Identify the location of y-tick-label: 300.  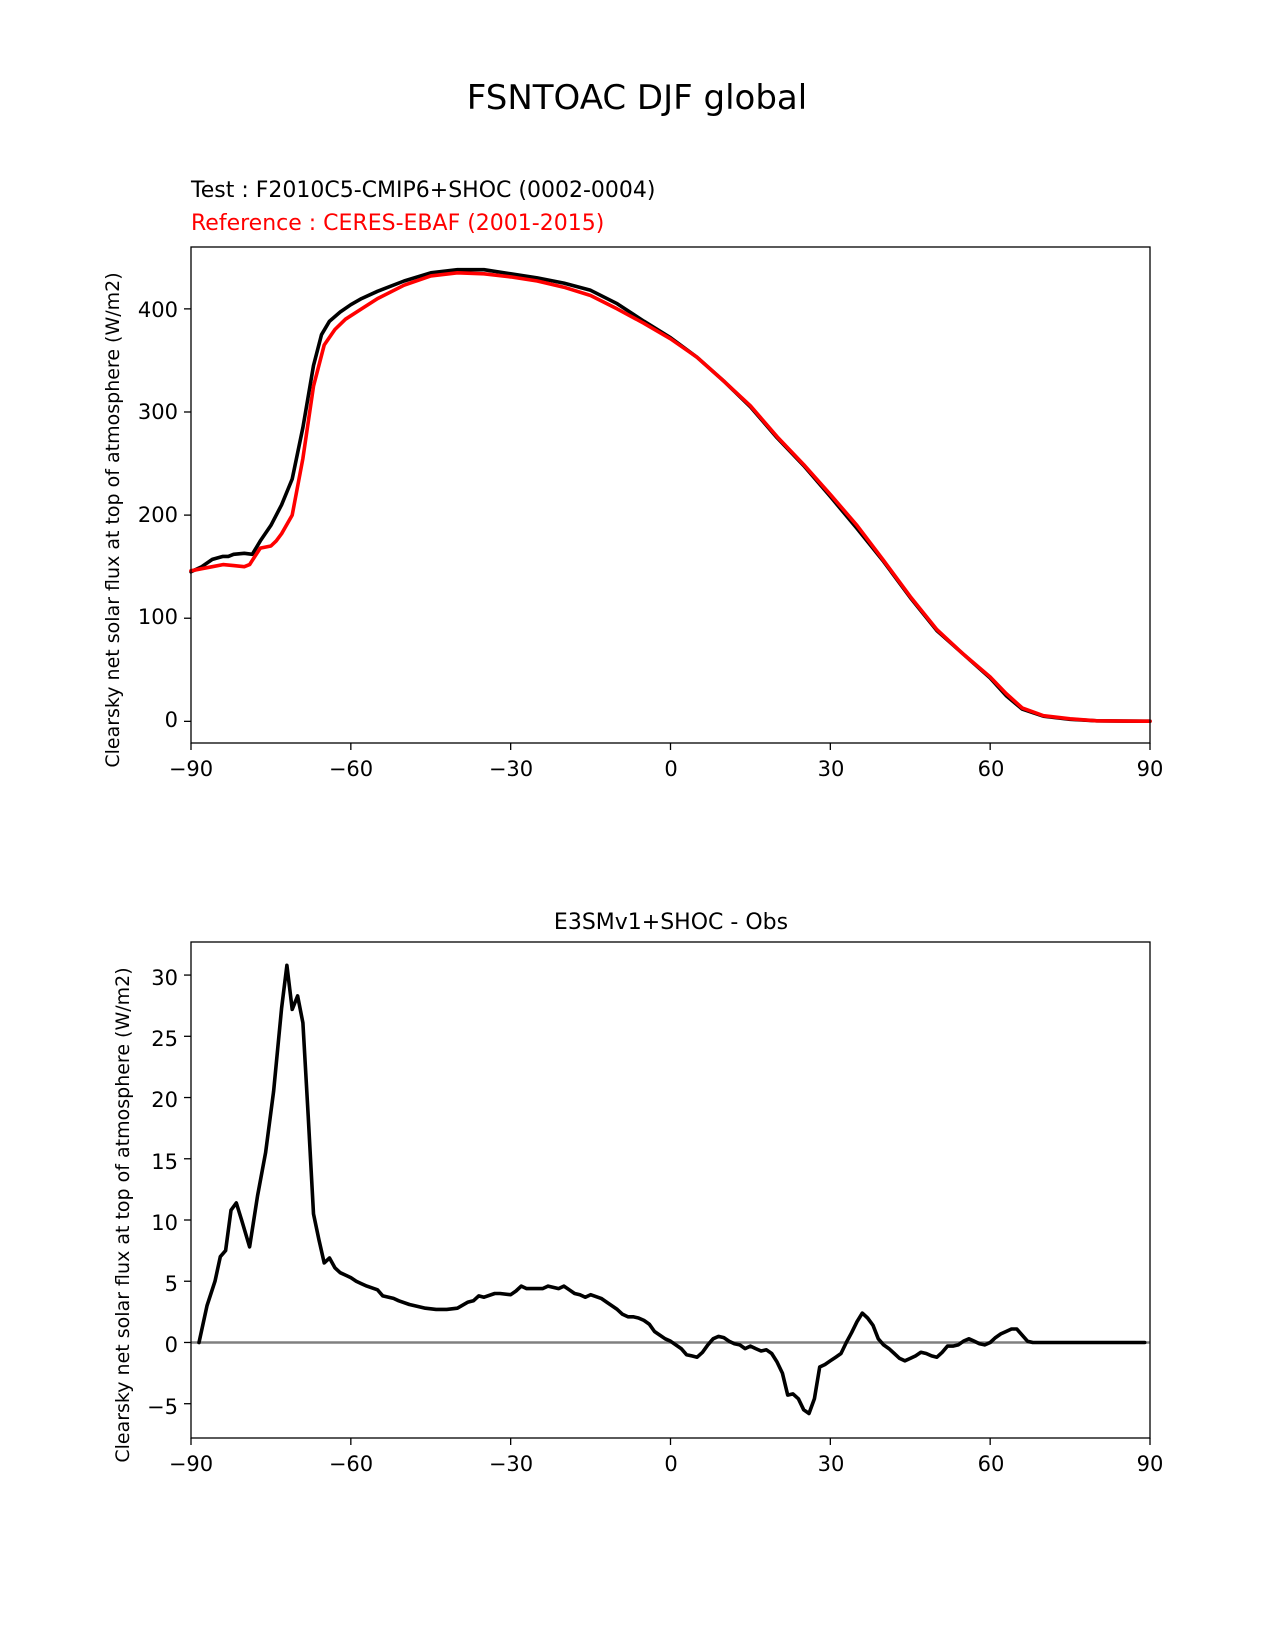
(158, 412).